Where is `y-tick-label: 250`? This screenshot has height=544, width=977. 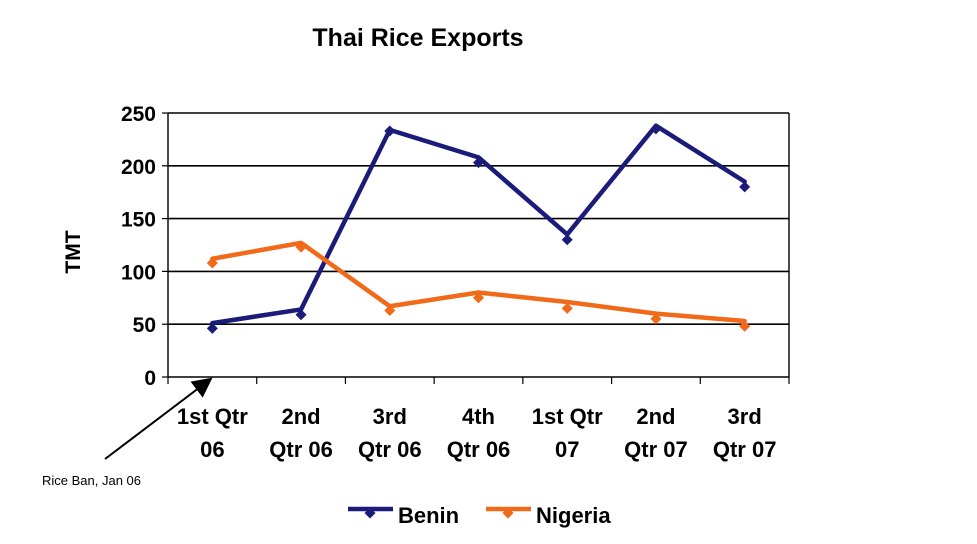 y-tick-label: 250 is located at coordinates (138, 114).